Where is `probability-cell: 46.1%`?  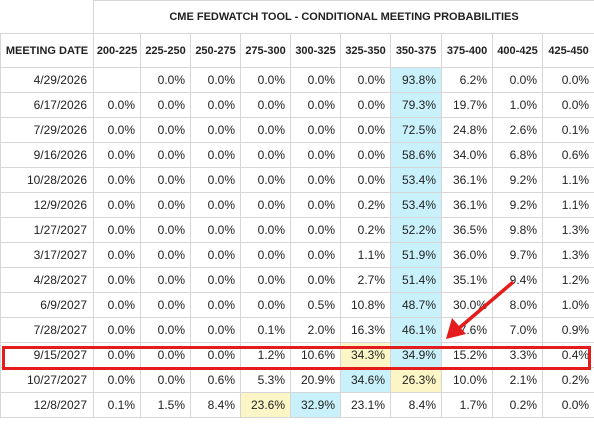
probability-cell: 46.1% is located at coordinates (416, 330).